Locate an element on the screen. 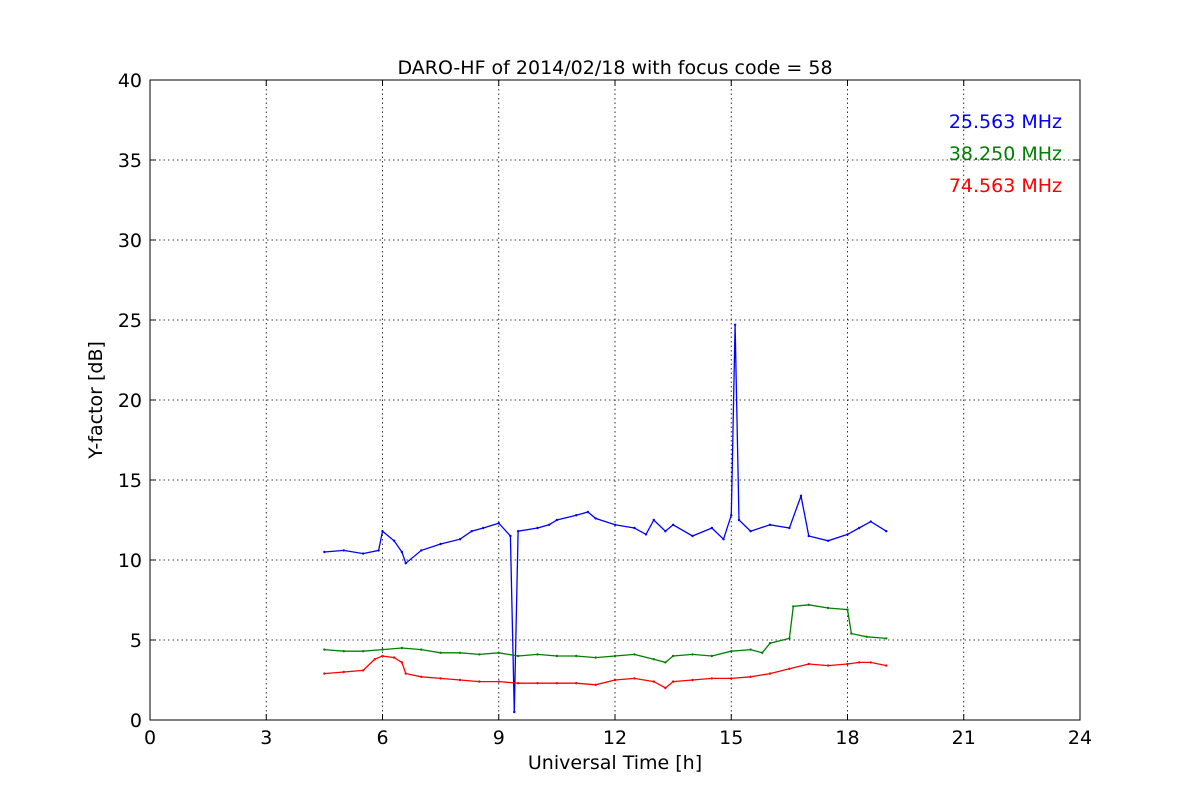 The height and width of the screenshot is (800, 1200). x-tick-label: 18 is located at coordinates (847, 738).